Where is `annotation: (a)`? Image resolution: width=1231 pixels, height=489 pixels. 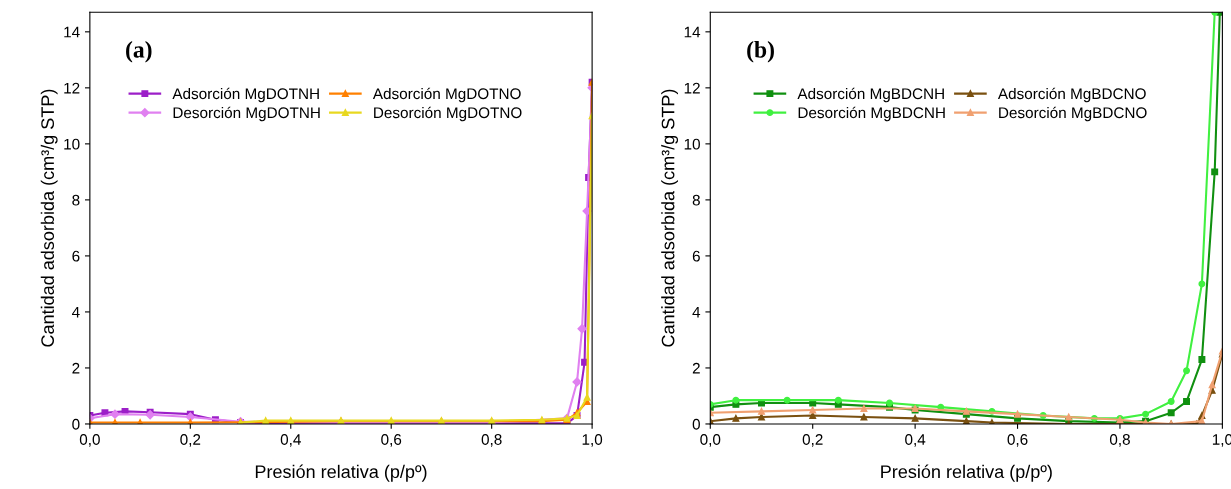
annotation: (a) is located at coordinates (139, 52).